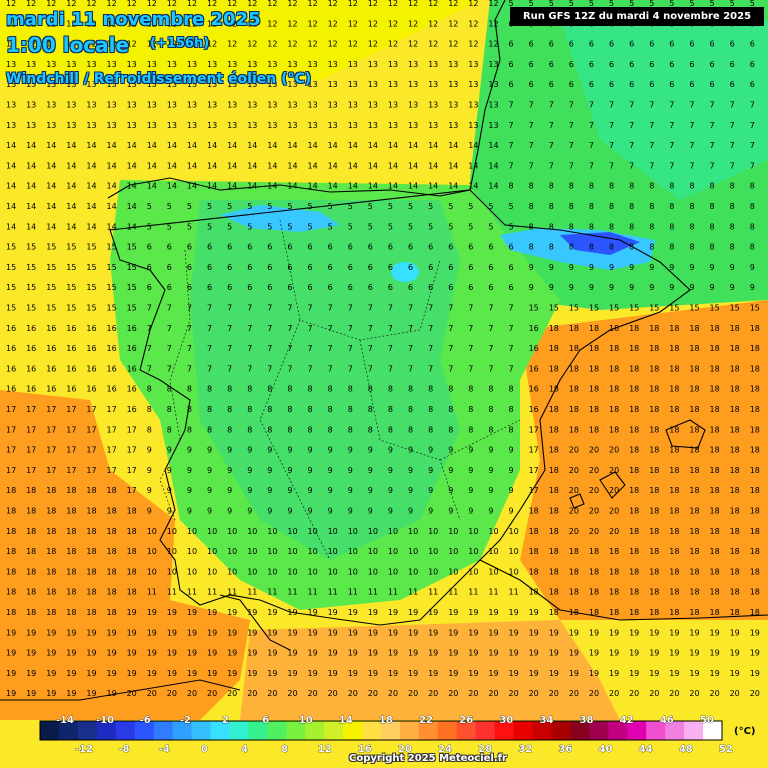 Image resolution: width=768 pixels, height=768 pixels. What do you see at coordinates (51, 429) in the screenshot?
I see `grid-value: 17` at bounding box center [51, 429].